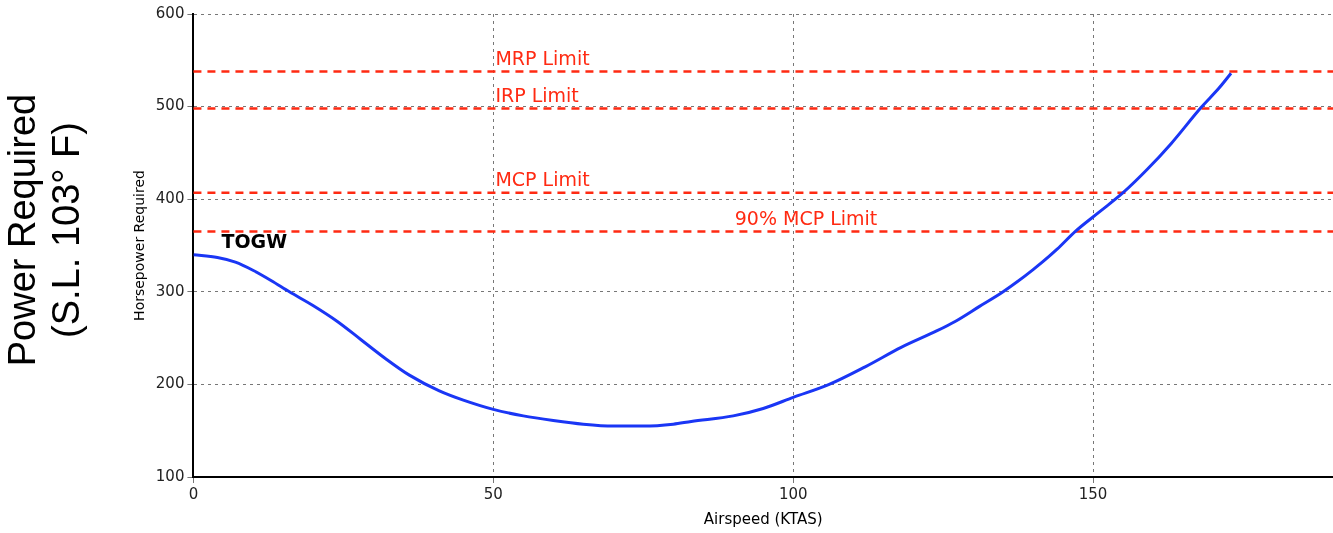 This screenshot has height=533, width=1333. I want to click on x-tick-label: 100, so click(793, 493).